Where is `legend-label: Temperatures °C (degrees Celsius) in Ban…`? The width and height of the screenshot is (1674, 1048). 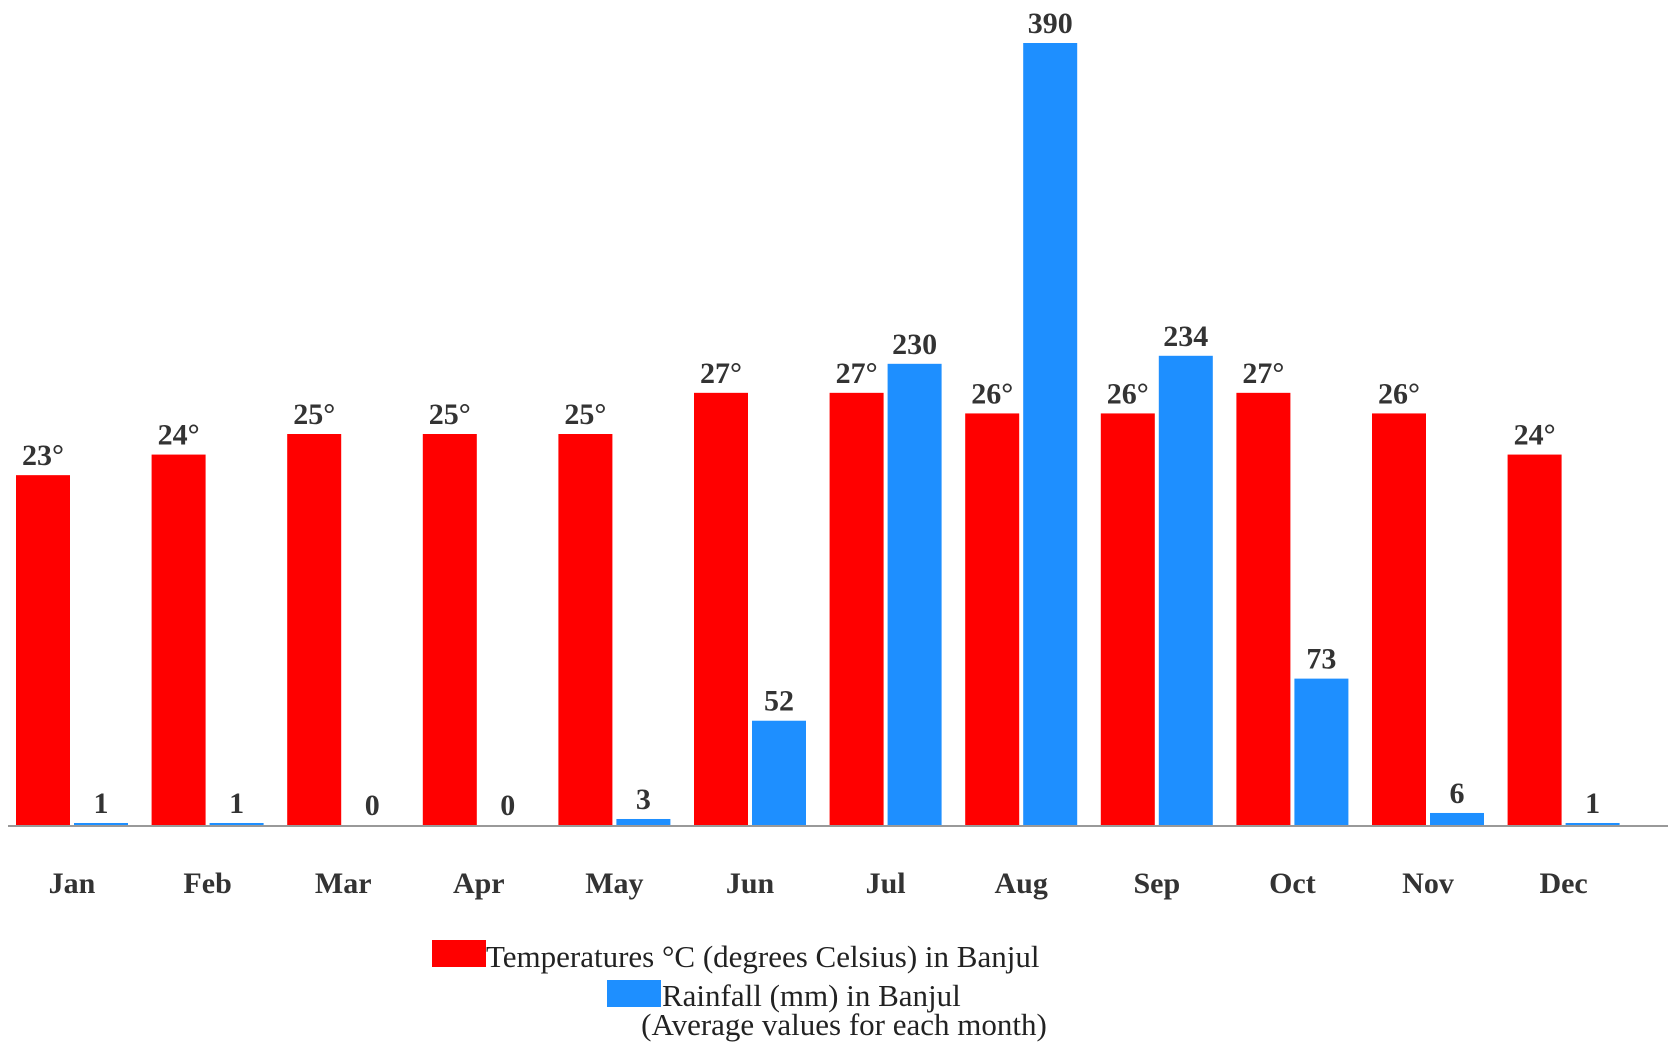
legend-label: Temperatures °C (degrees Celsius) in Ban… is located at coordinates (762, 956).